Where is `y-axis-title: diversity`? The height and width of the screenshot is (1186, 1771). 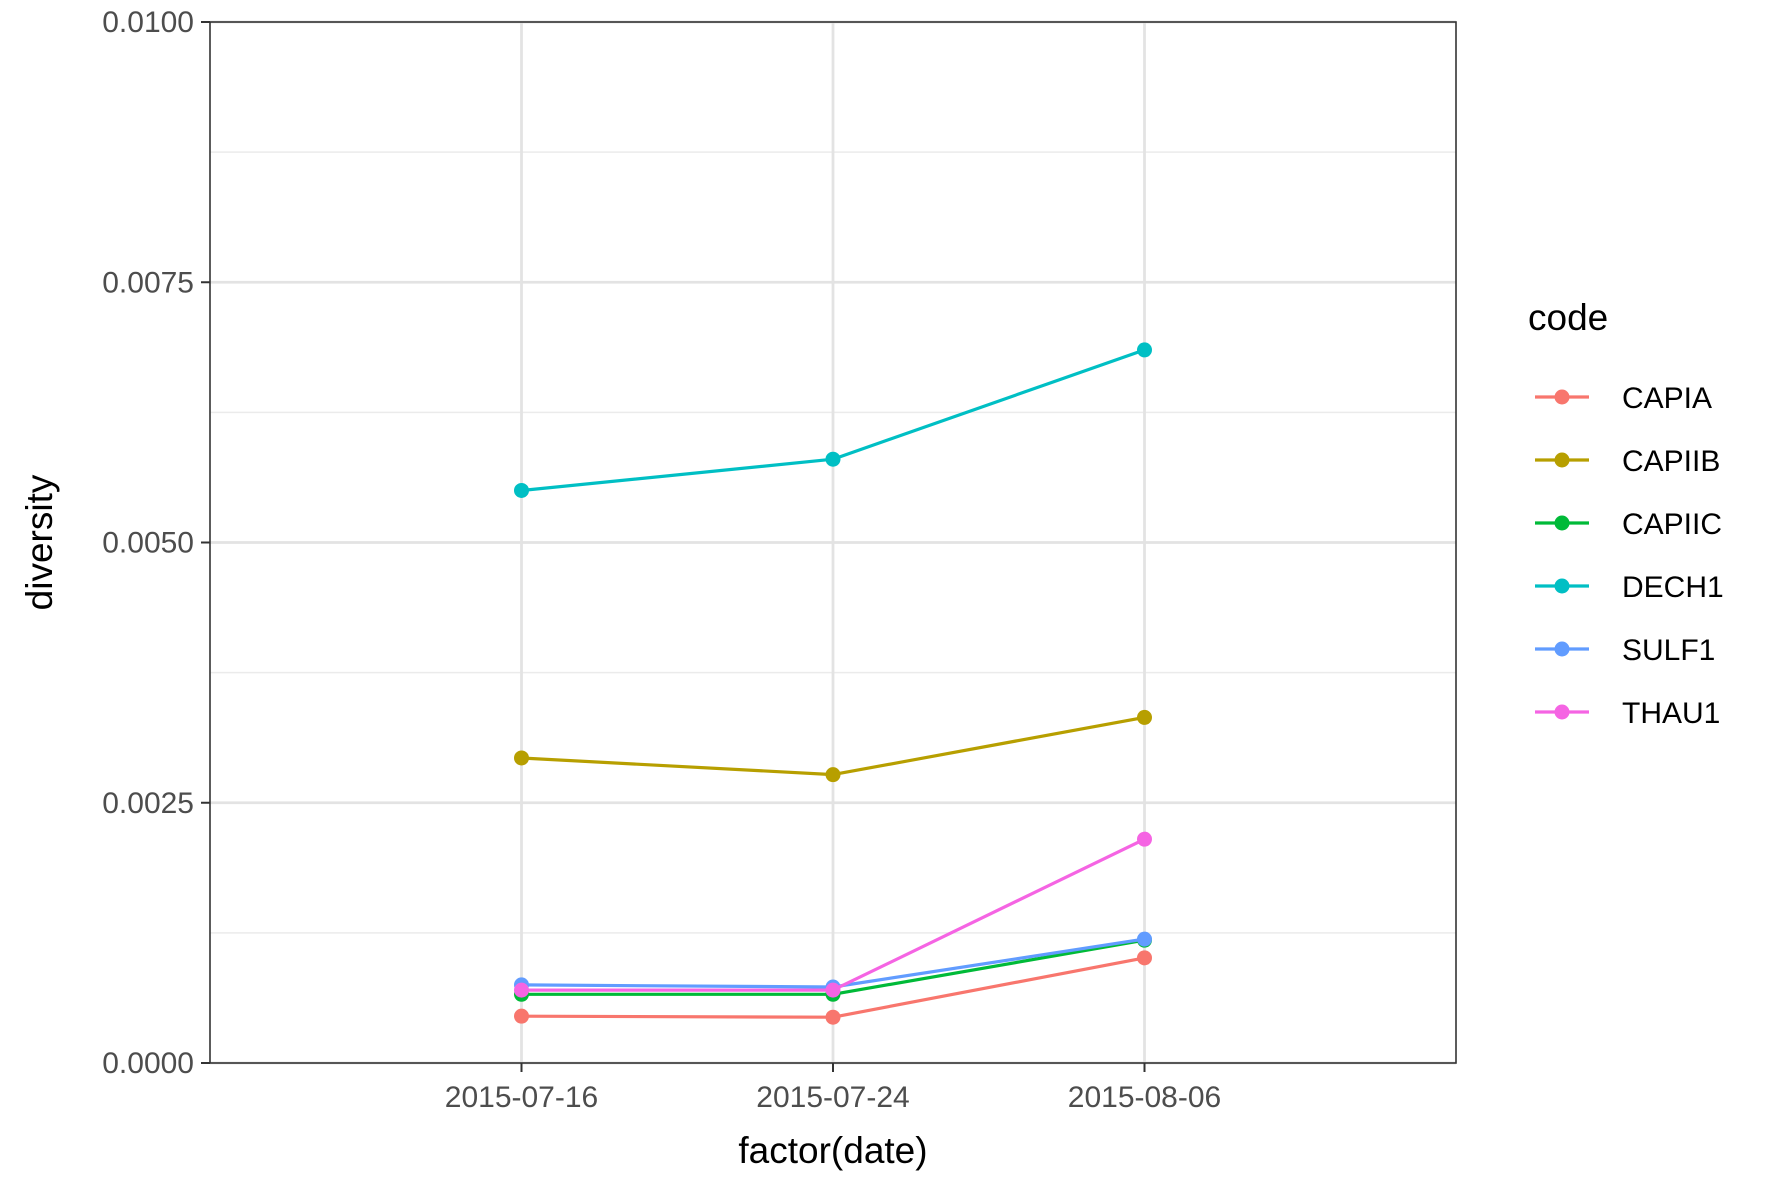 y-axis-title: diversity is located at coordinates (39, 542).